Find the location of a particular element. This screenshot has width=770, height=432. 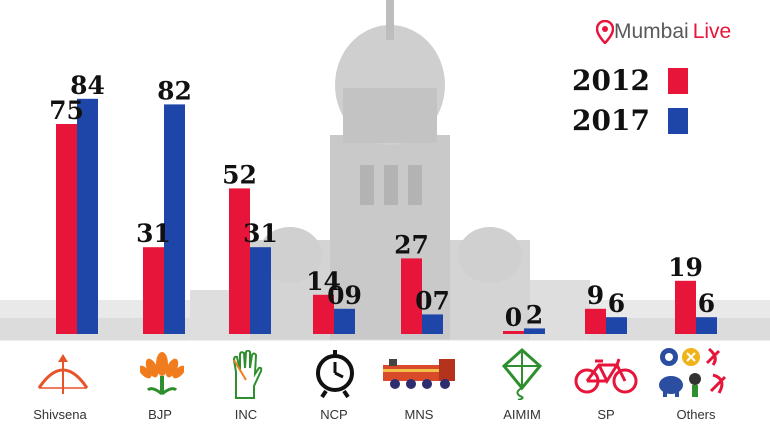

legend-swatch-2017 is located at coordinates (677, 120).